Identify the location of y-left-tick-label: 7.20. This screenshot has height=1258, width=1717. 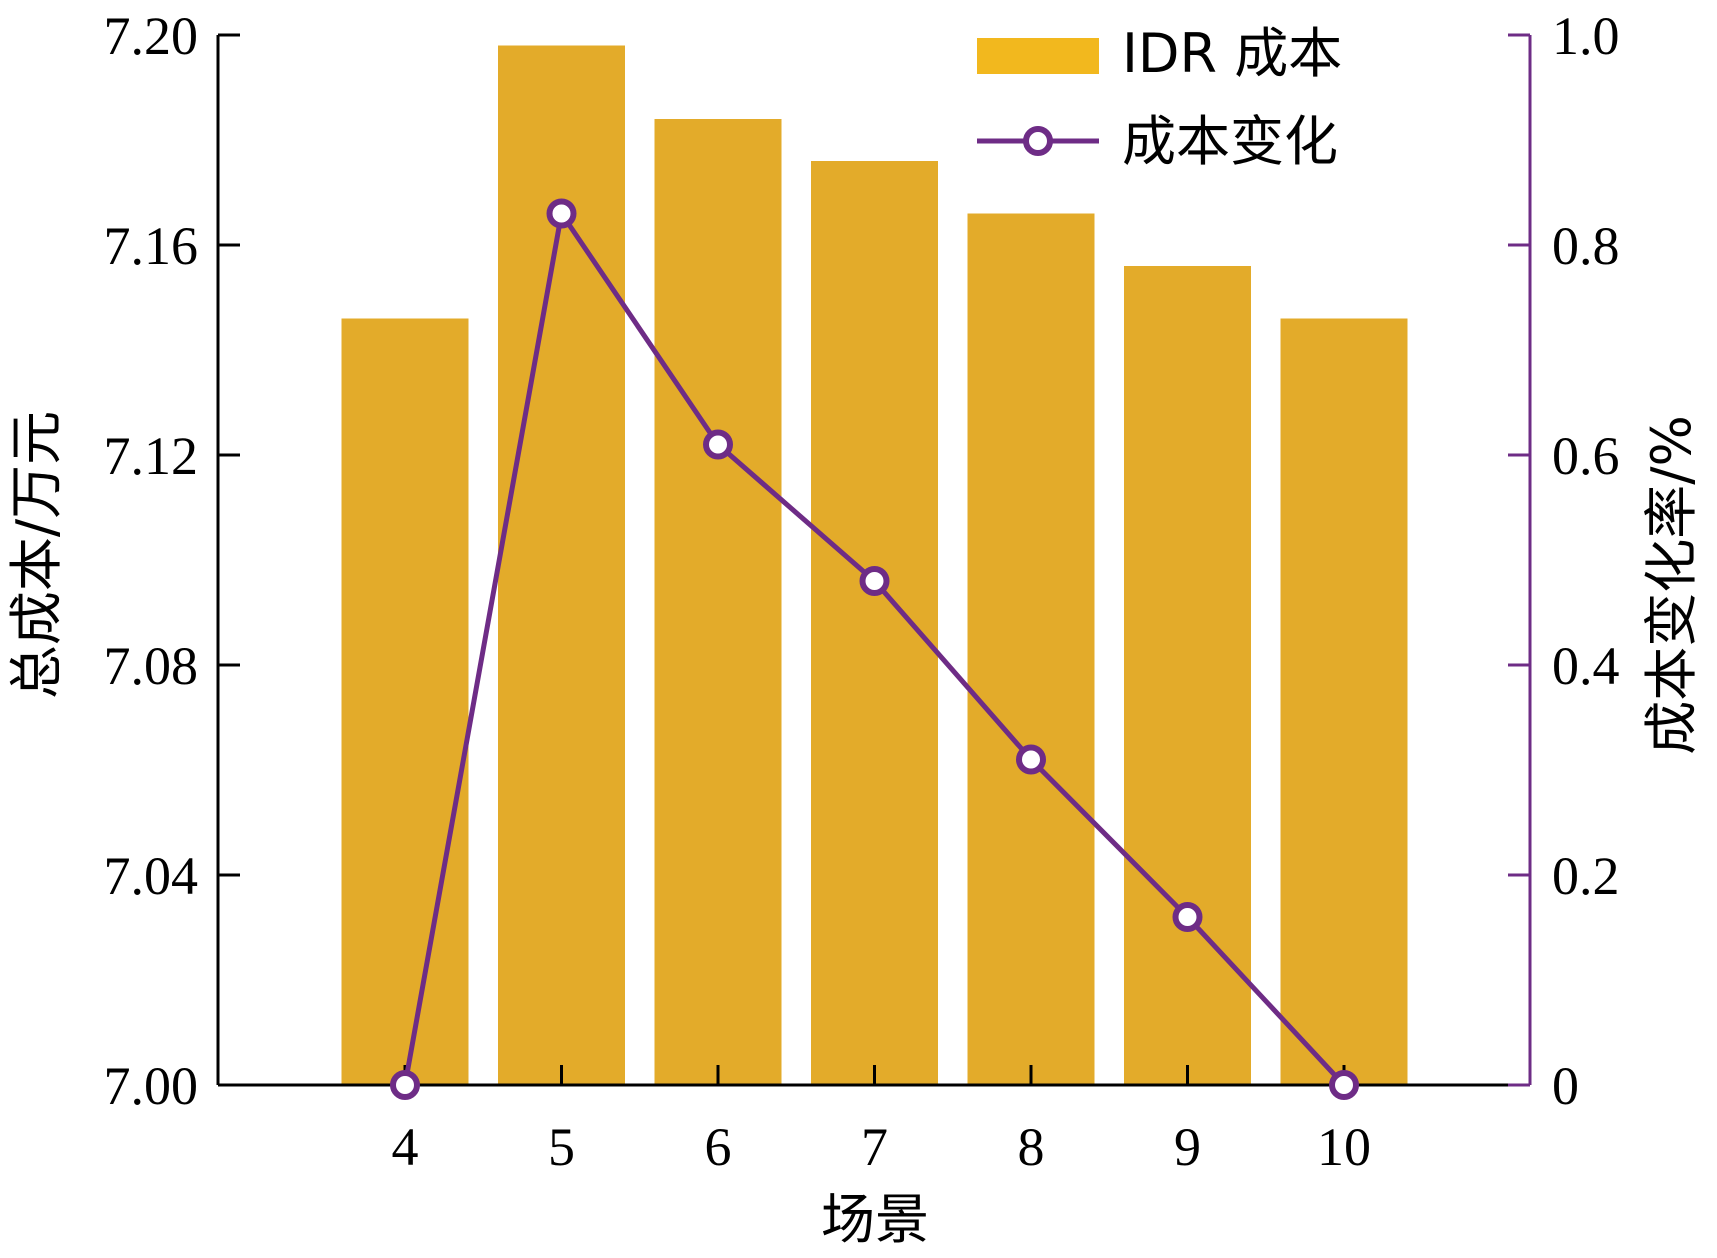
(151, 36).